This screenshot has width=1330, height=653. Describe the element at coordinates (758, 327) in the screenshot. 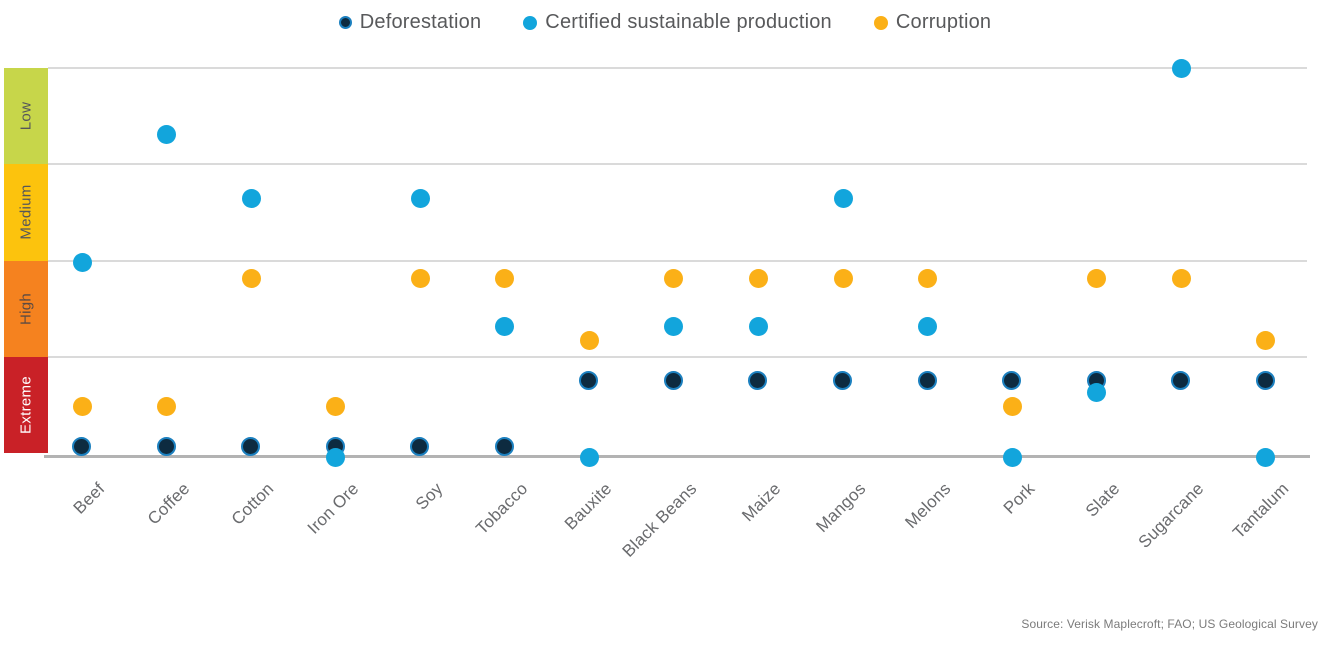

I see `certified-dot-maize` at that location.